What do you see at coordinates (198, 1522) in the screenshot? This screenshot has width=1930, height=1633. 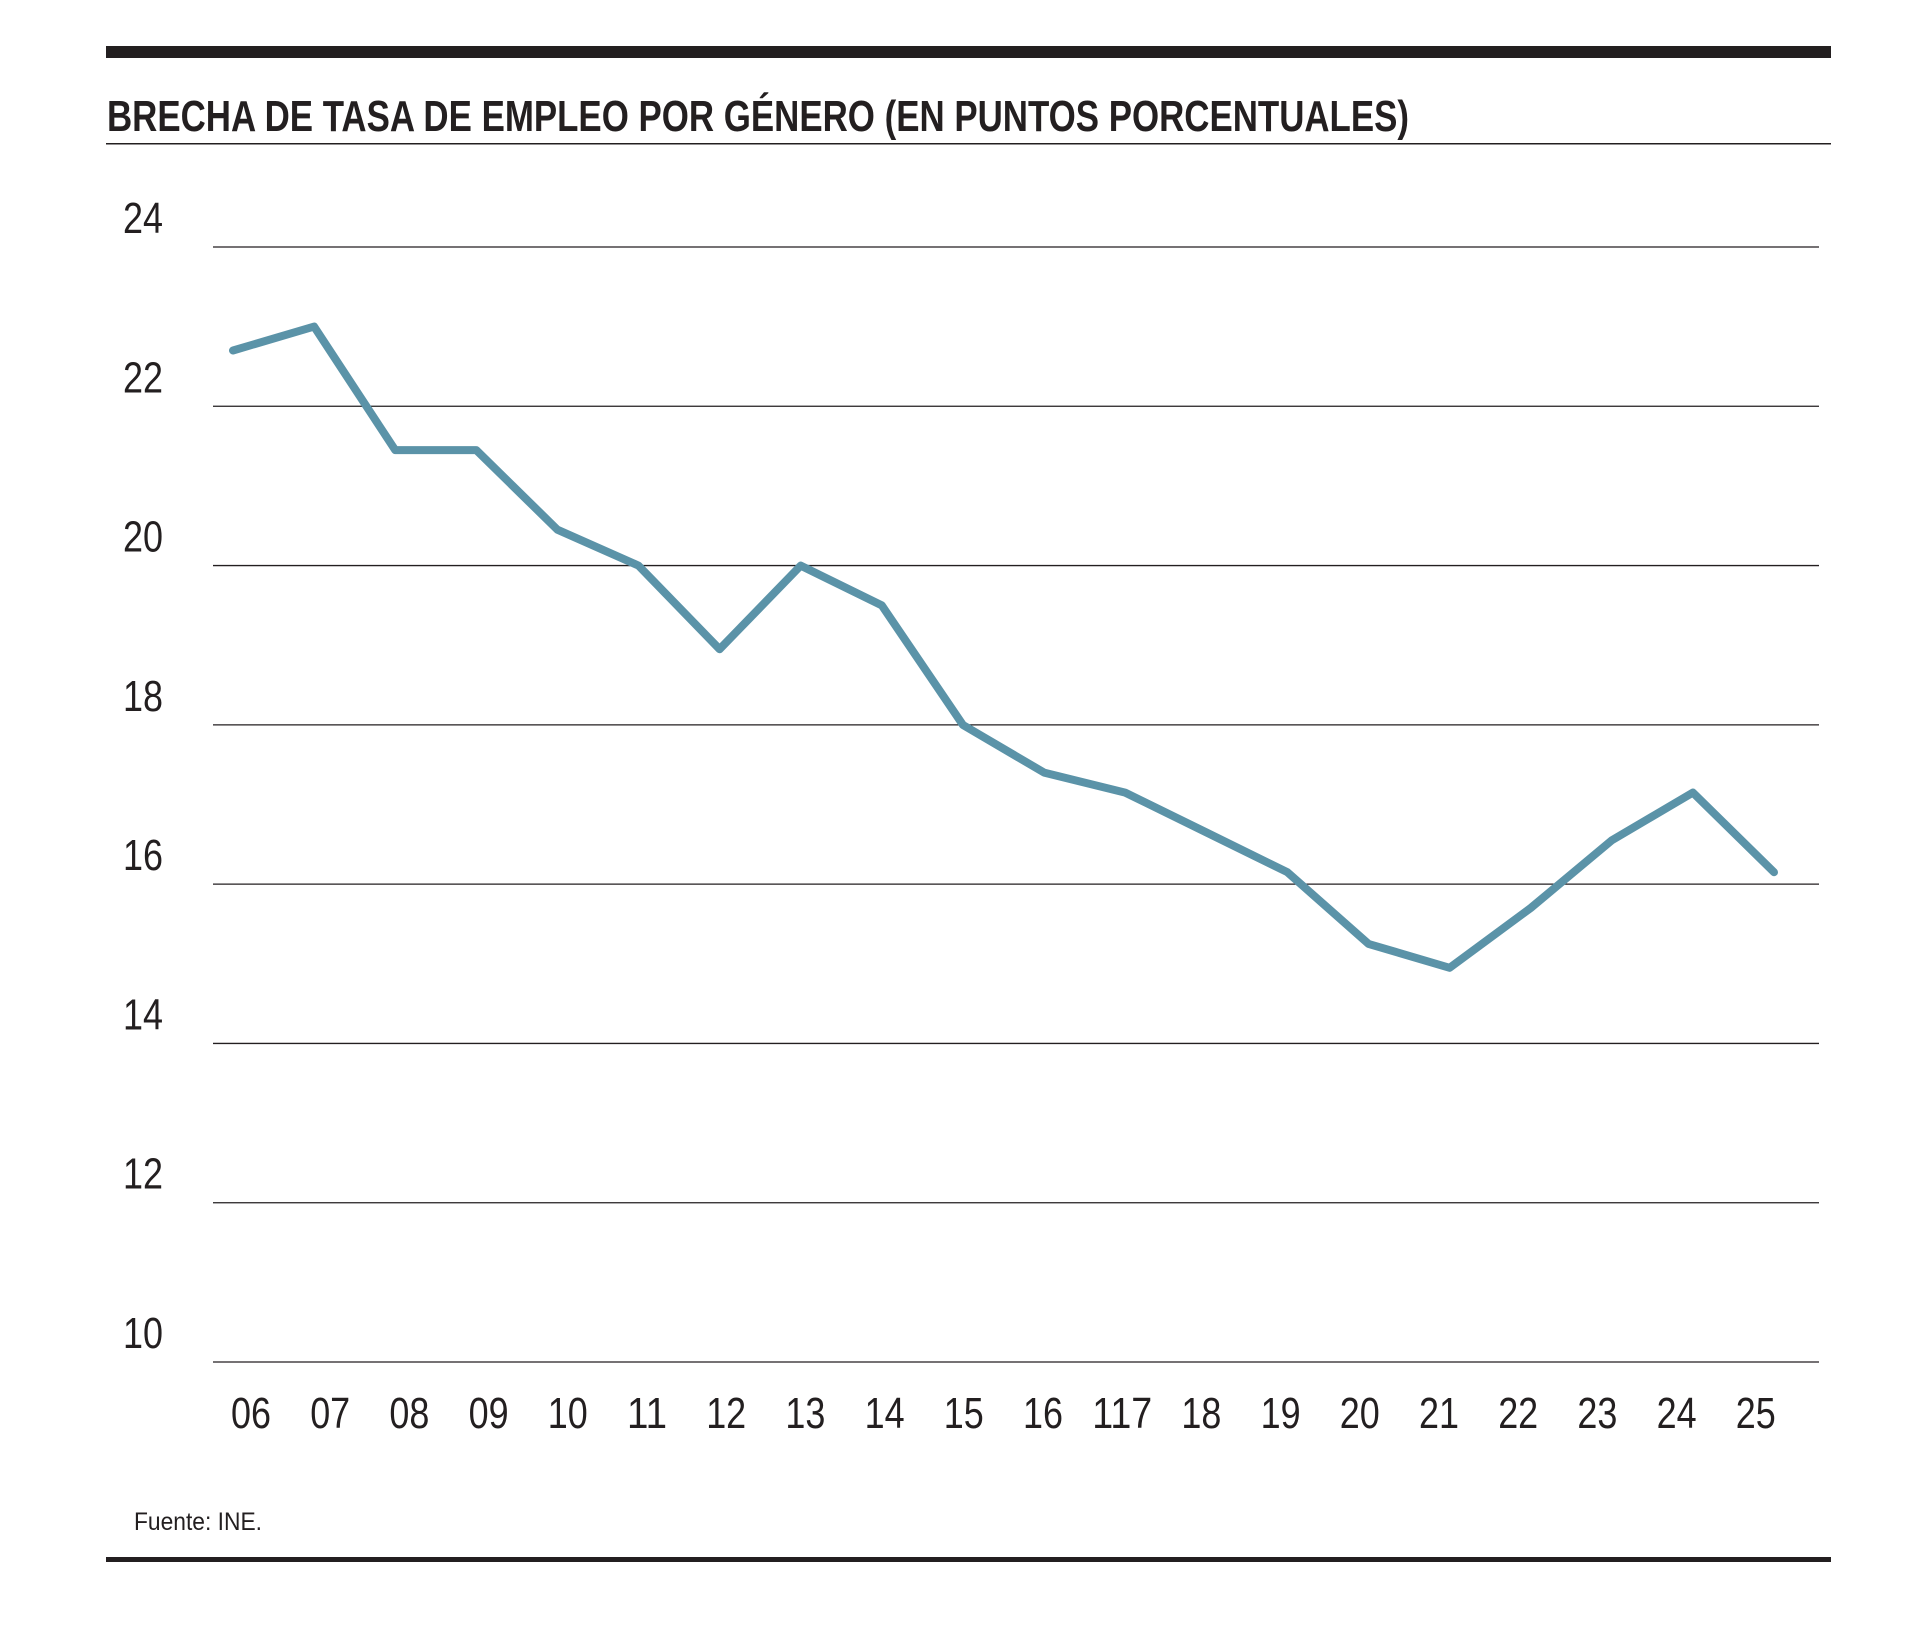 I see `source-note: Fuente: INE.` at bounding box center [198, 1522].